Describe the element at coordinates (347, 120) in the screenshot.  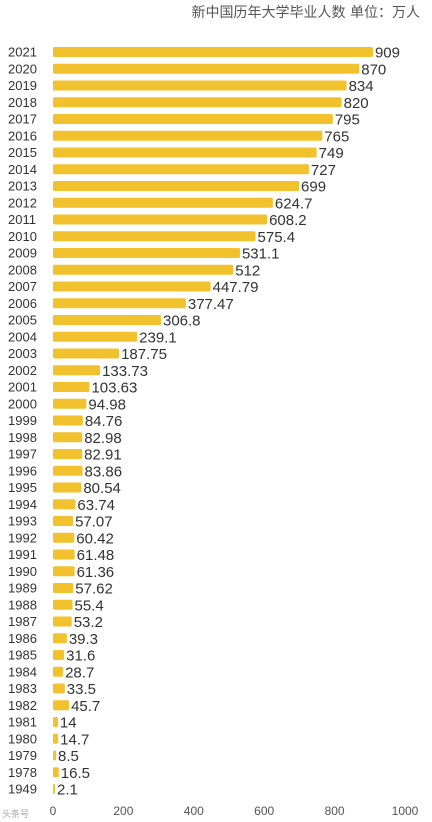
I see `value-label: 795` at that location.